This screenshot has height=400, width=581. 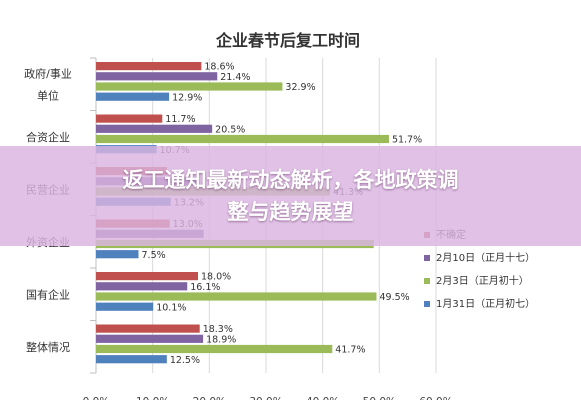 What do you see at coordinates (230, 129) in the screenshot?
I see `data-label: 20.5%` at bounding box center [230, 129].